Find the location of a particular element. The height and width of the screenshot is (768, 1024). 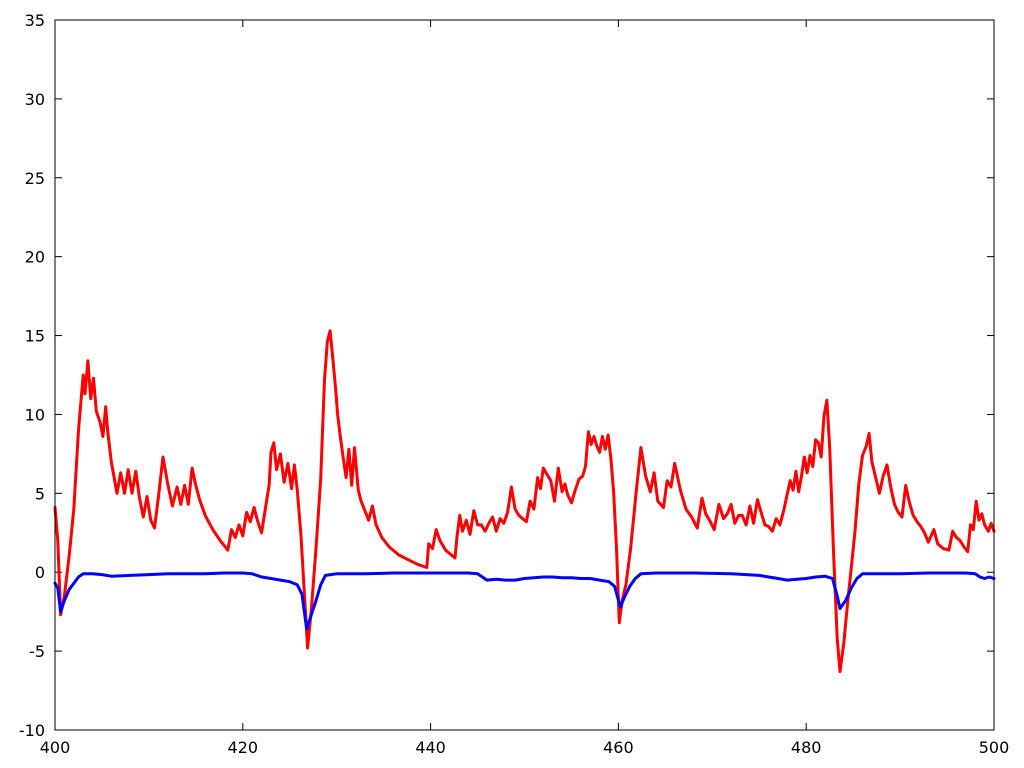

y-tick-label: 15 is located at coordinates (35, 336).